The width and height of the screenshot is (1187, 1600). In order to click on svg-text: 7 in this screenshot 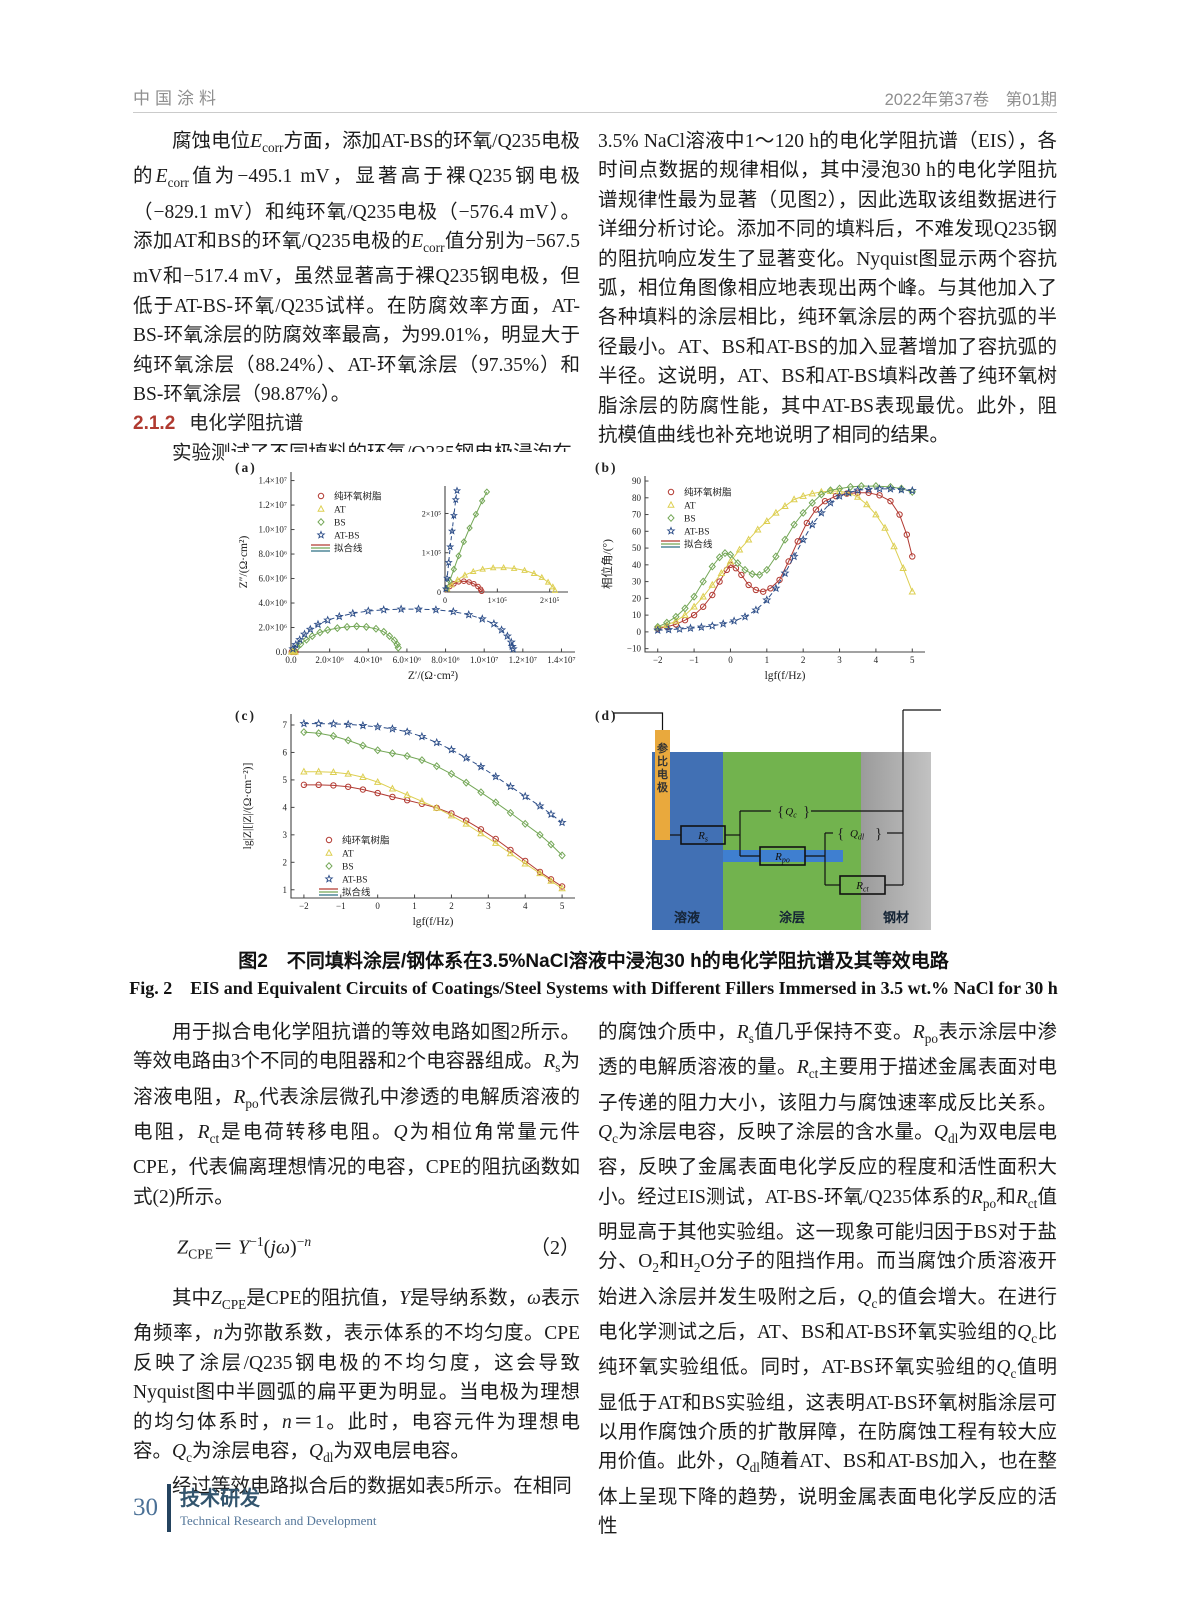, I will do `click(285, 725)`.